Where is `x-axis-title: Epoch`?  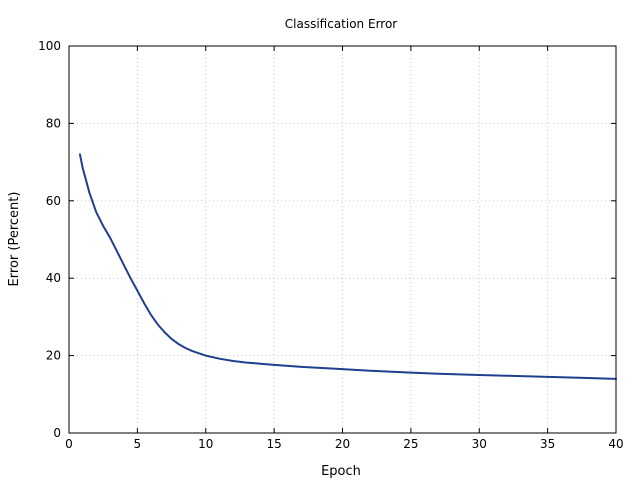
x-axis-title: Epoch is located at coordinates (341, 471).